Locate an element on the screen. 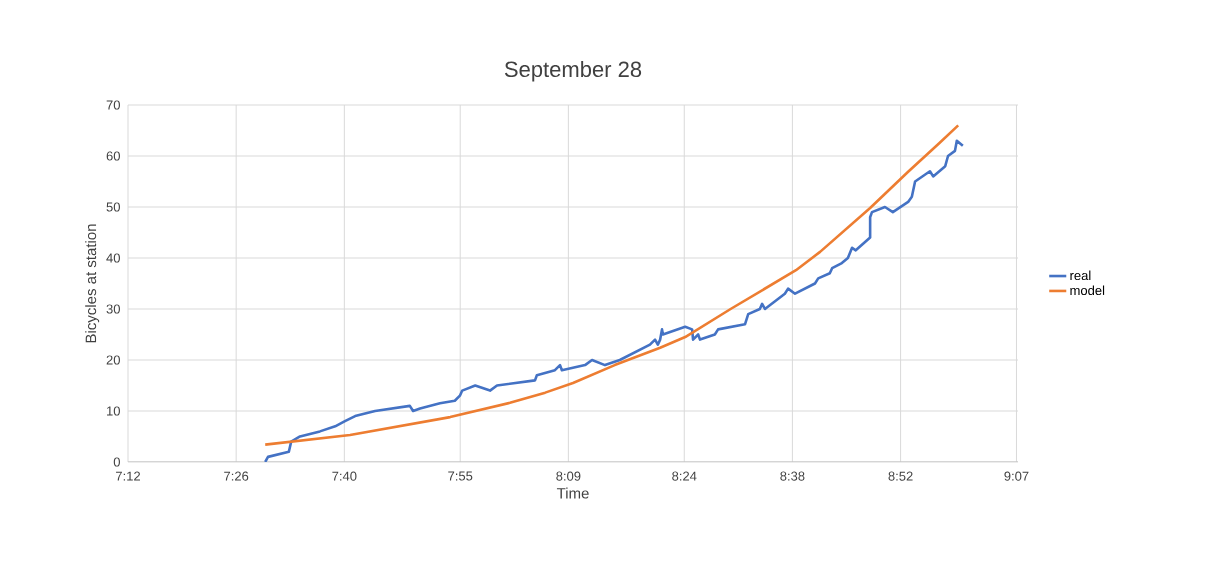 Image resolution: width=1226 pixels, height=578 pixels. x-tick-label: 9:07 is located at coordinates (1016, 476).